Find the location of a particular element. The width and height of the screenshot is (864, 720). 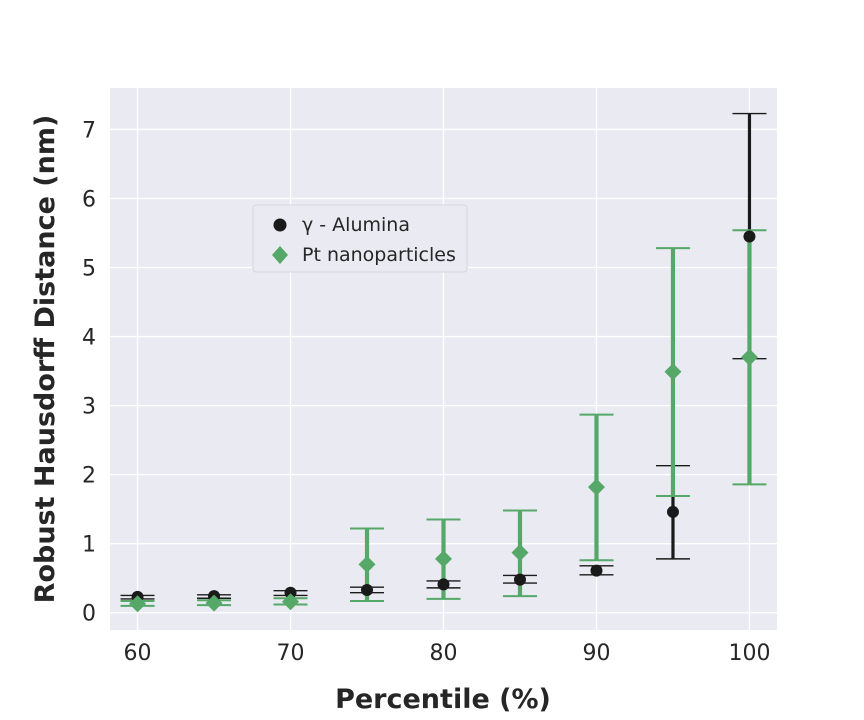

legend-marker-pt is located at coordinates (280, 255).